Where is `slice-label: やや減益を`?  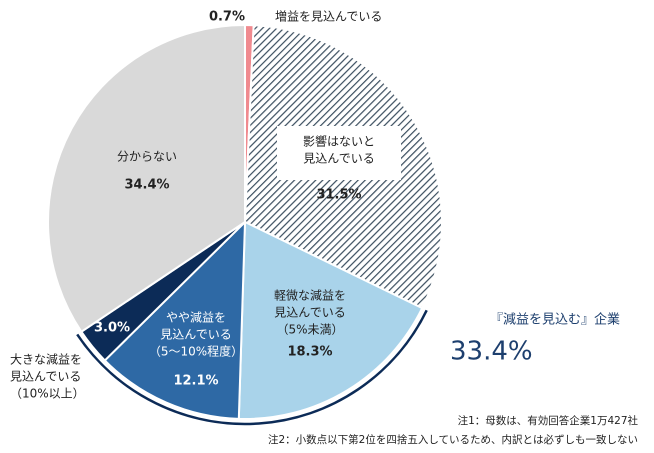 slice-label: やや減益を is located at coordinates (196, 317).